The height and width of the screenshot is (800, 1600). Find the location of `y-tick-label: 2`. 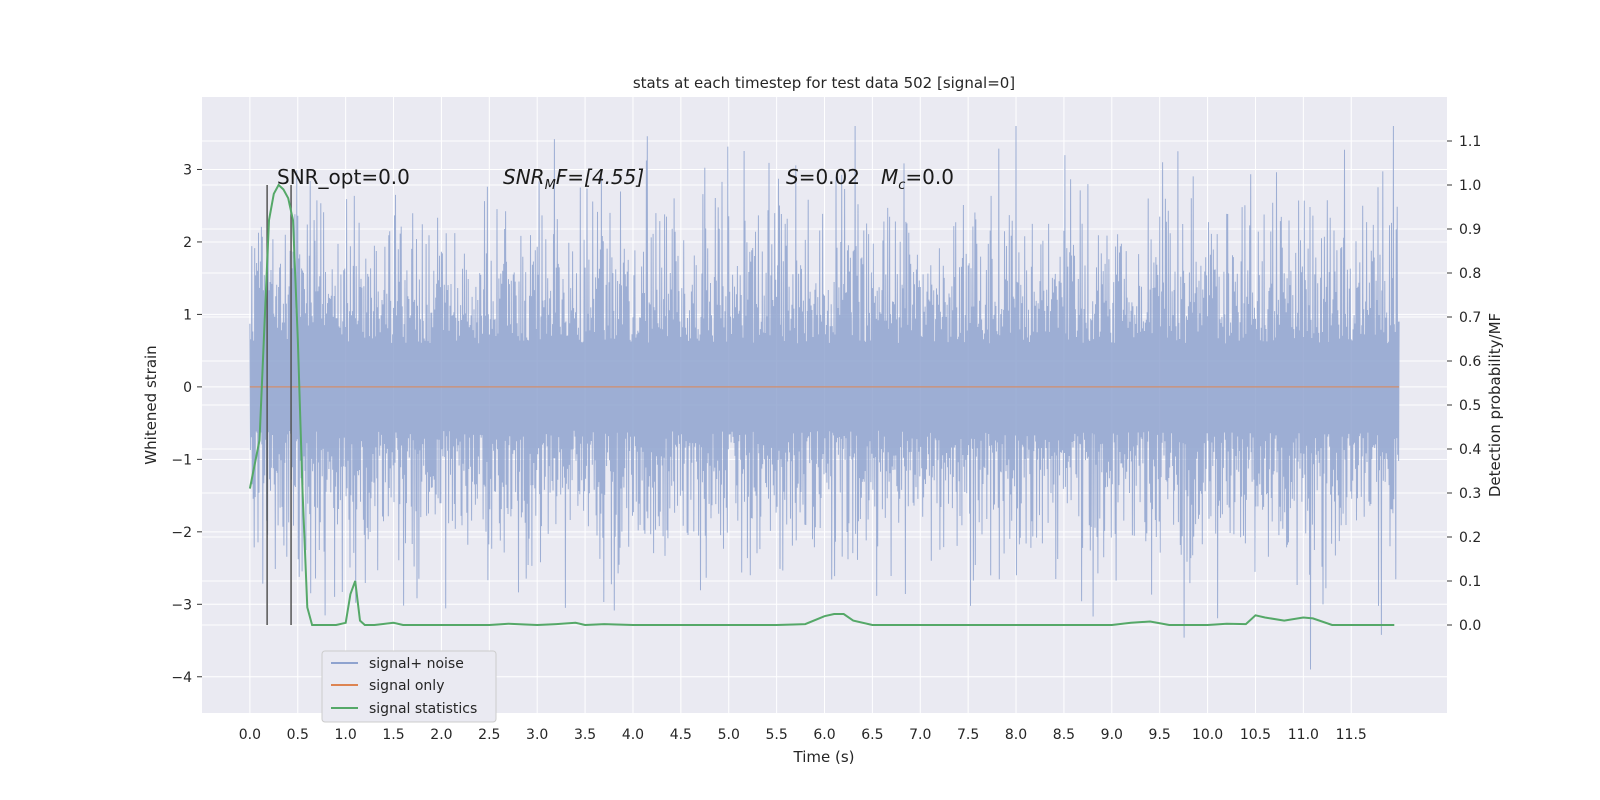

y-tick-label: 2 is located at coordinates (187, 243).